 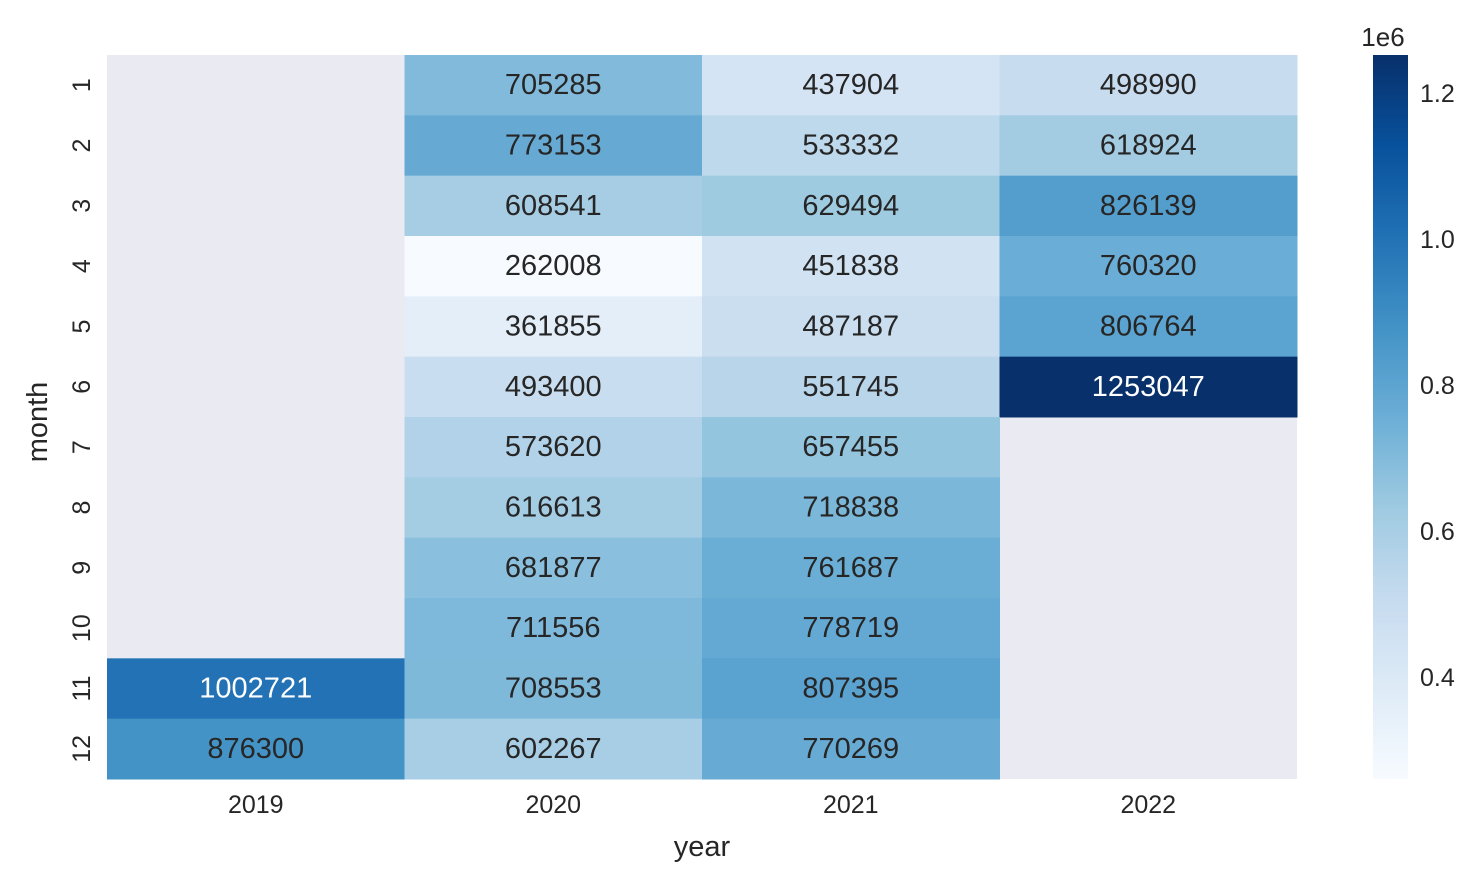 I want to click on x-axis-label: year, so click(x=702, y=847).